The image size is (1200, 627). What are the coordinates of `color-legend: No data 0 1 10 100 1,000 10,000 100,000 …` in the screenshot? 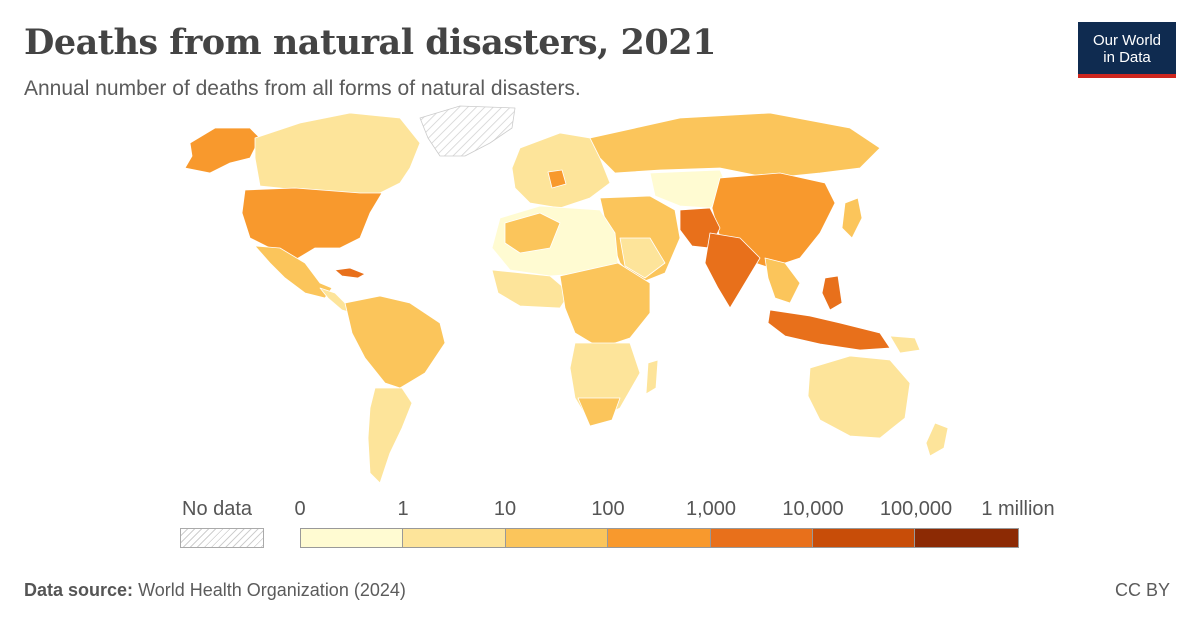 It's located at (600, 525).